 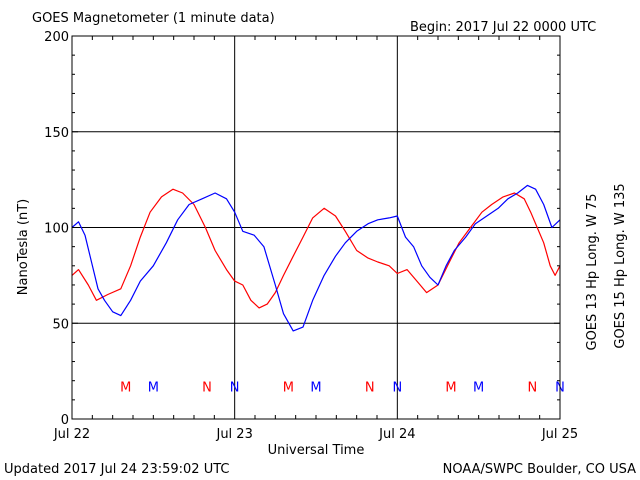 I want to click on y-tick-label: 150, so click(x=56, y=133).